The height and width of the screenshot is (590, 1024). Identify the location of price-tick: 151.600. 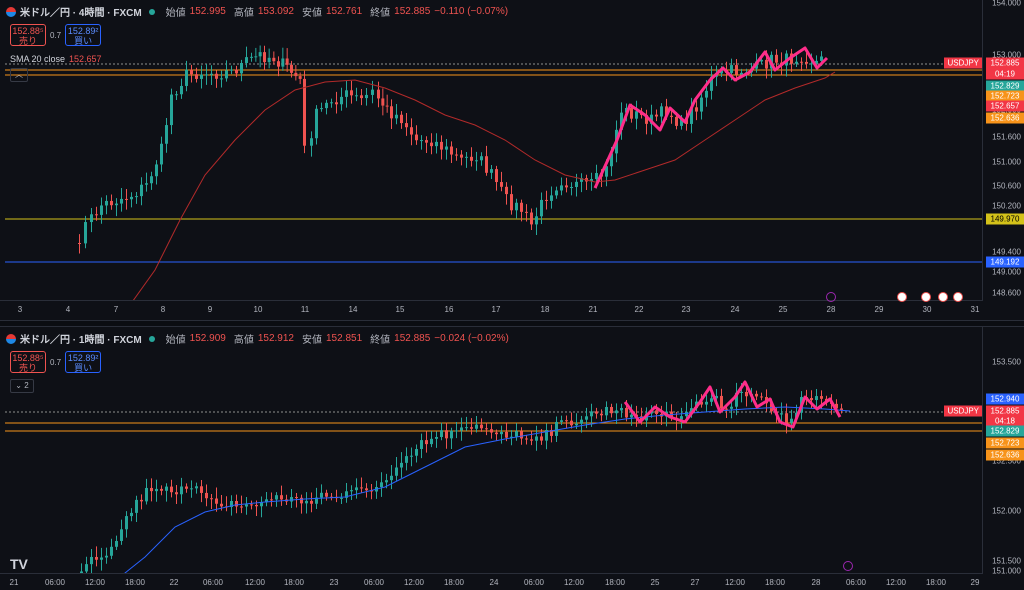
(1006, 137).